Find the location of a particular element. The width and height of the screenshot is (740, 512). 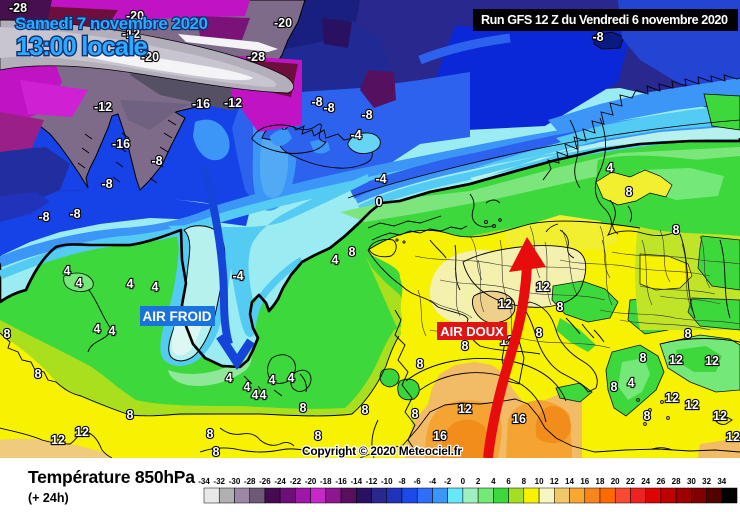

svg-text: 22 is located at coordinates (630, 481).